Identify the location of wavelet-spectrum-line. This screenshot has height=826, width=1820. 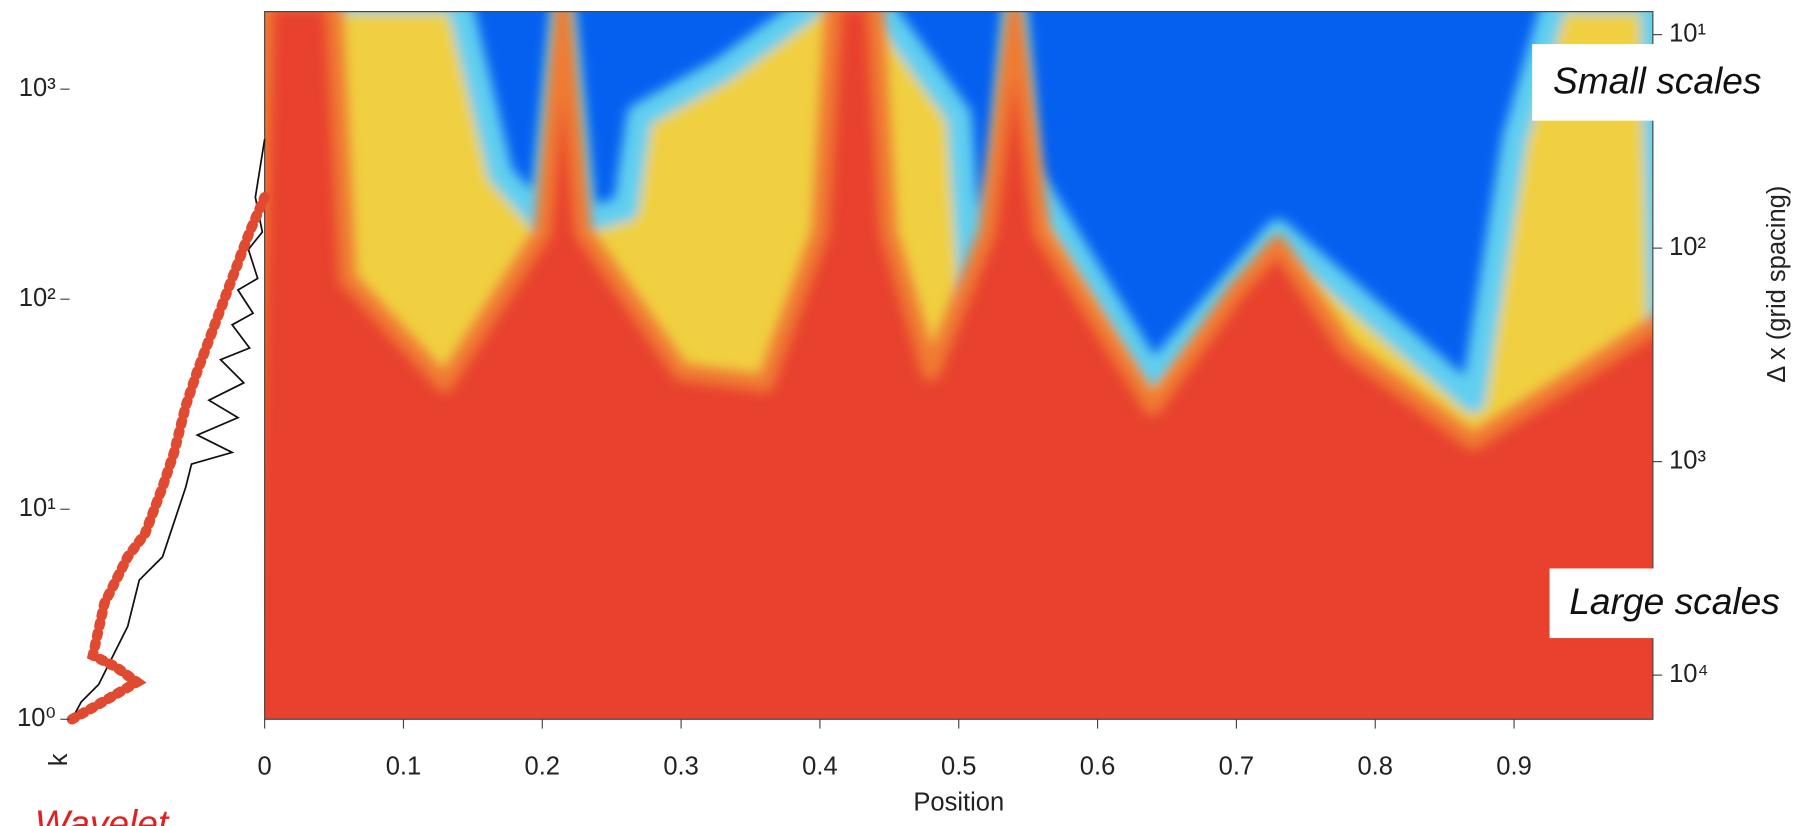
(169, 458).